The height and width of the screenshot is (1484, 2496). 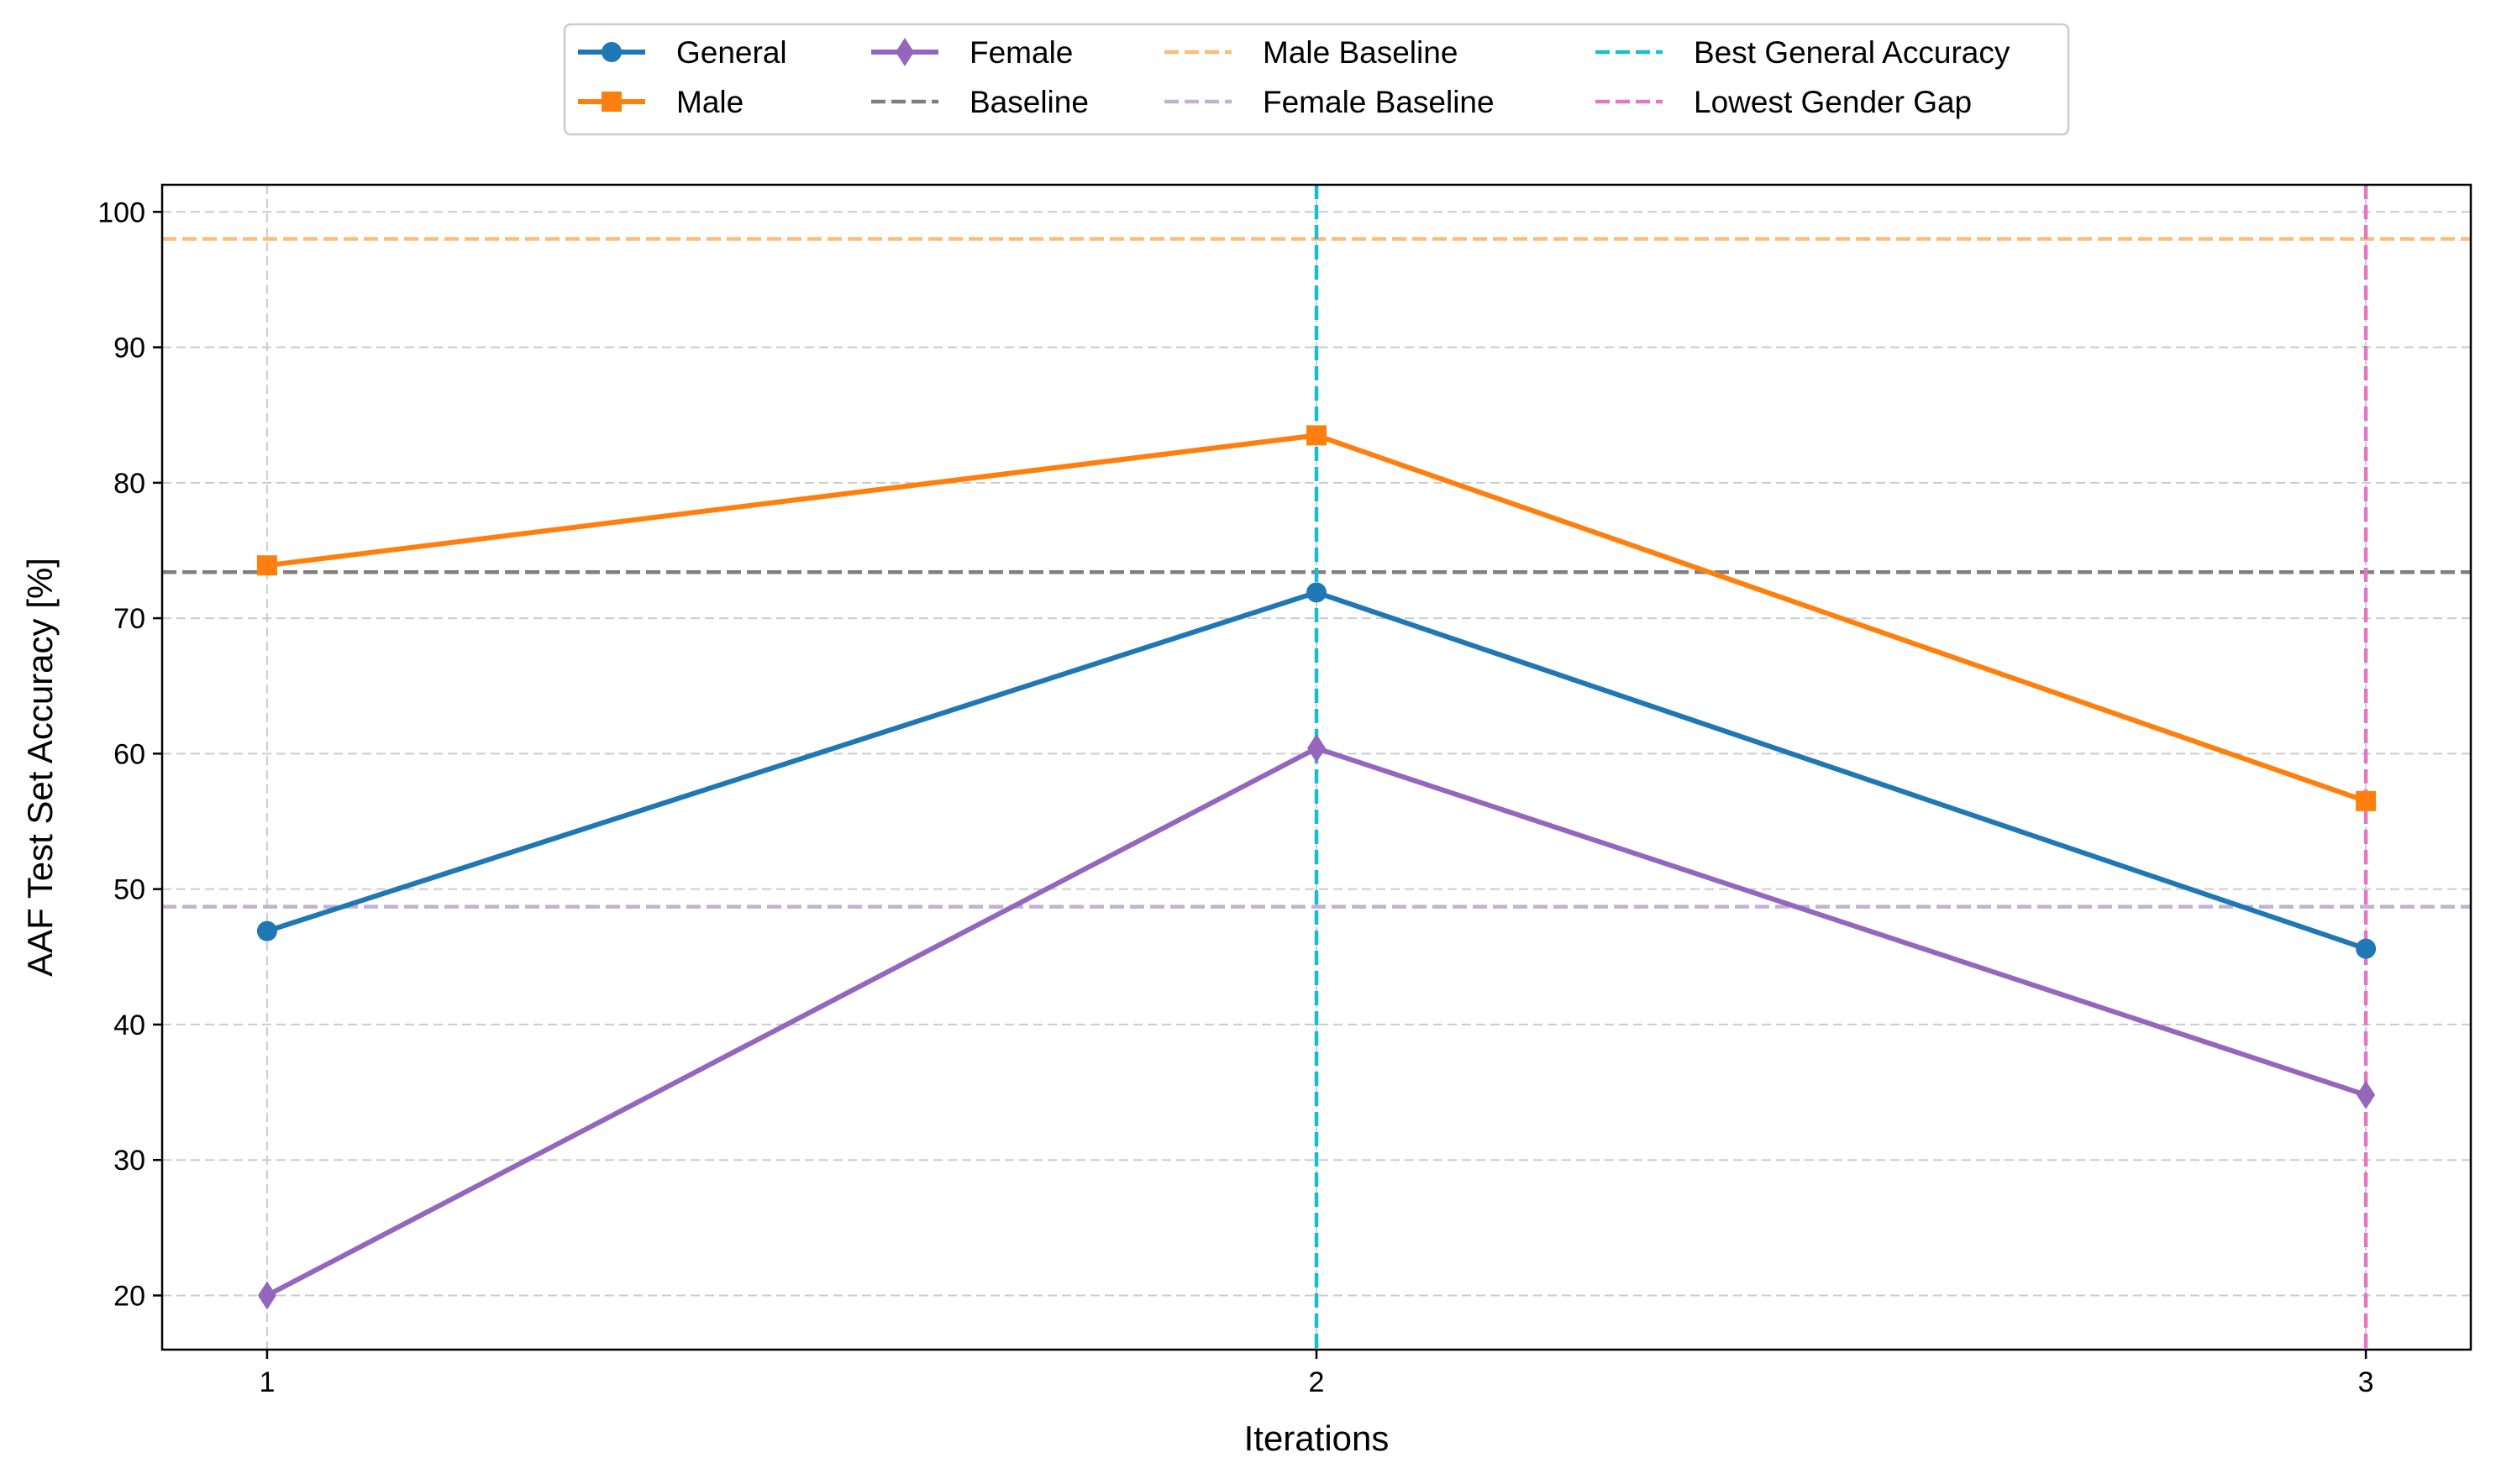 I want to click on y-tick-label-50: 50, so click(x=129, y=890).